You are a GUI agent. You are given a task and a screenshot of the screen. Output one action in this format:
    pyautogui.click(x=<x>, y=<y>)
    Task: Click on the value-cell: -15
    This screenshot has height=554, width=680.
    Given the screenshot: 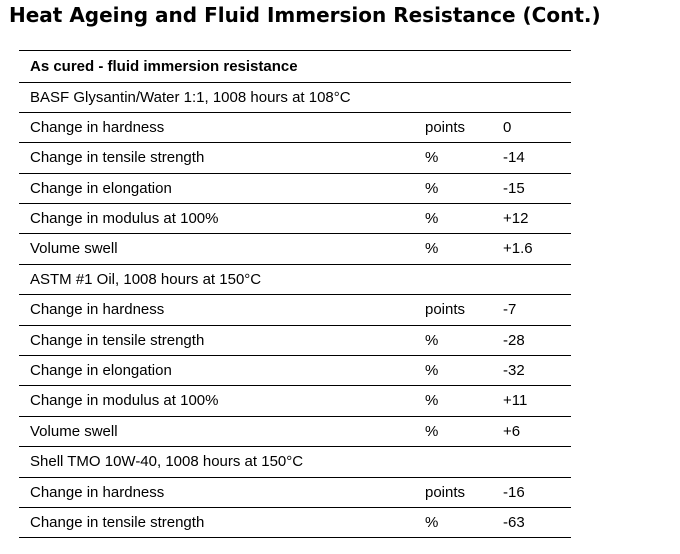 What is the action you would take?
    pyautogui.click(x=514, y=188)
    